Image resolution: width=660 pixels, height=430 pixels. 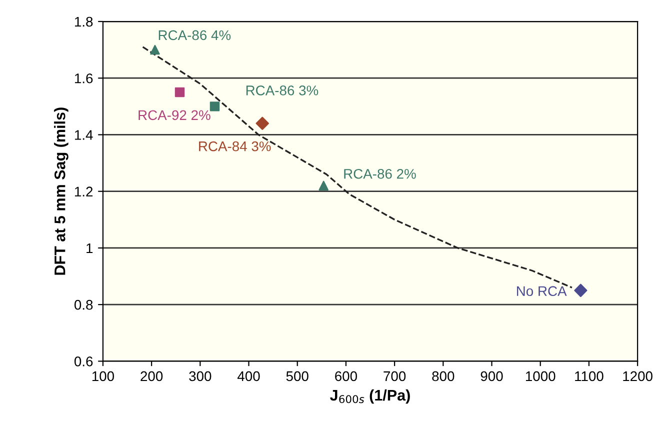 I want to click on y-axis-title: DFT at 5 mm Sag (mils), so click(x=61, y=191).